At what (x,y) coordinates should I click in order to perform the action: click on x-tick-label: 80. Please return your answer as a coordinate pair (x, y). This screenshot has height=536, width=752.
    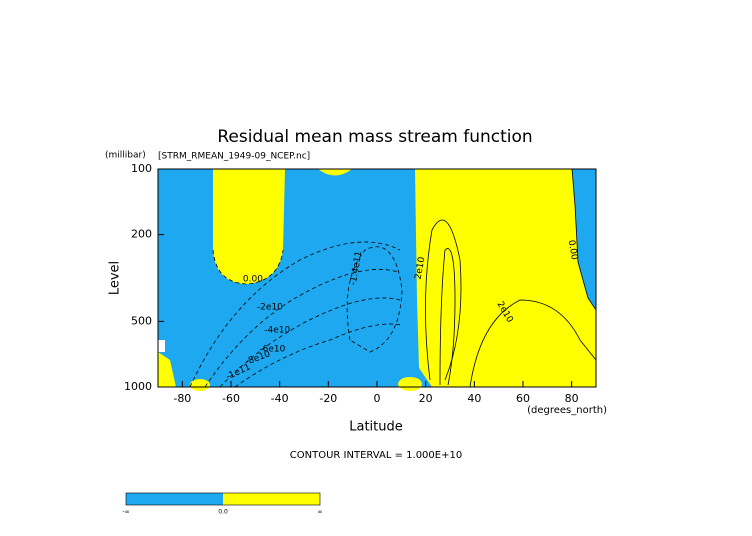
    Looking at the image, I should click on (572, 398).